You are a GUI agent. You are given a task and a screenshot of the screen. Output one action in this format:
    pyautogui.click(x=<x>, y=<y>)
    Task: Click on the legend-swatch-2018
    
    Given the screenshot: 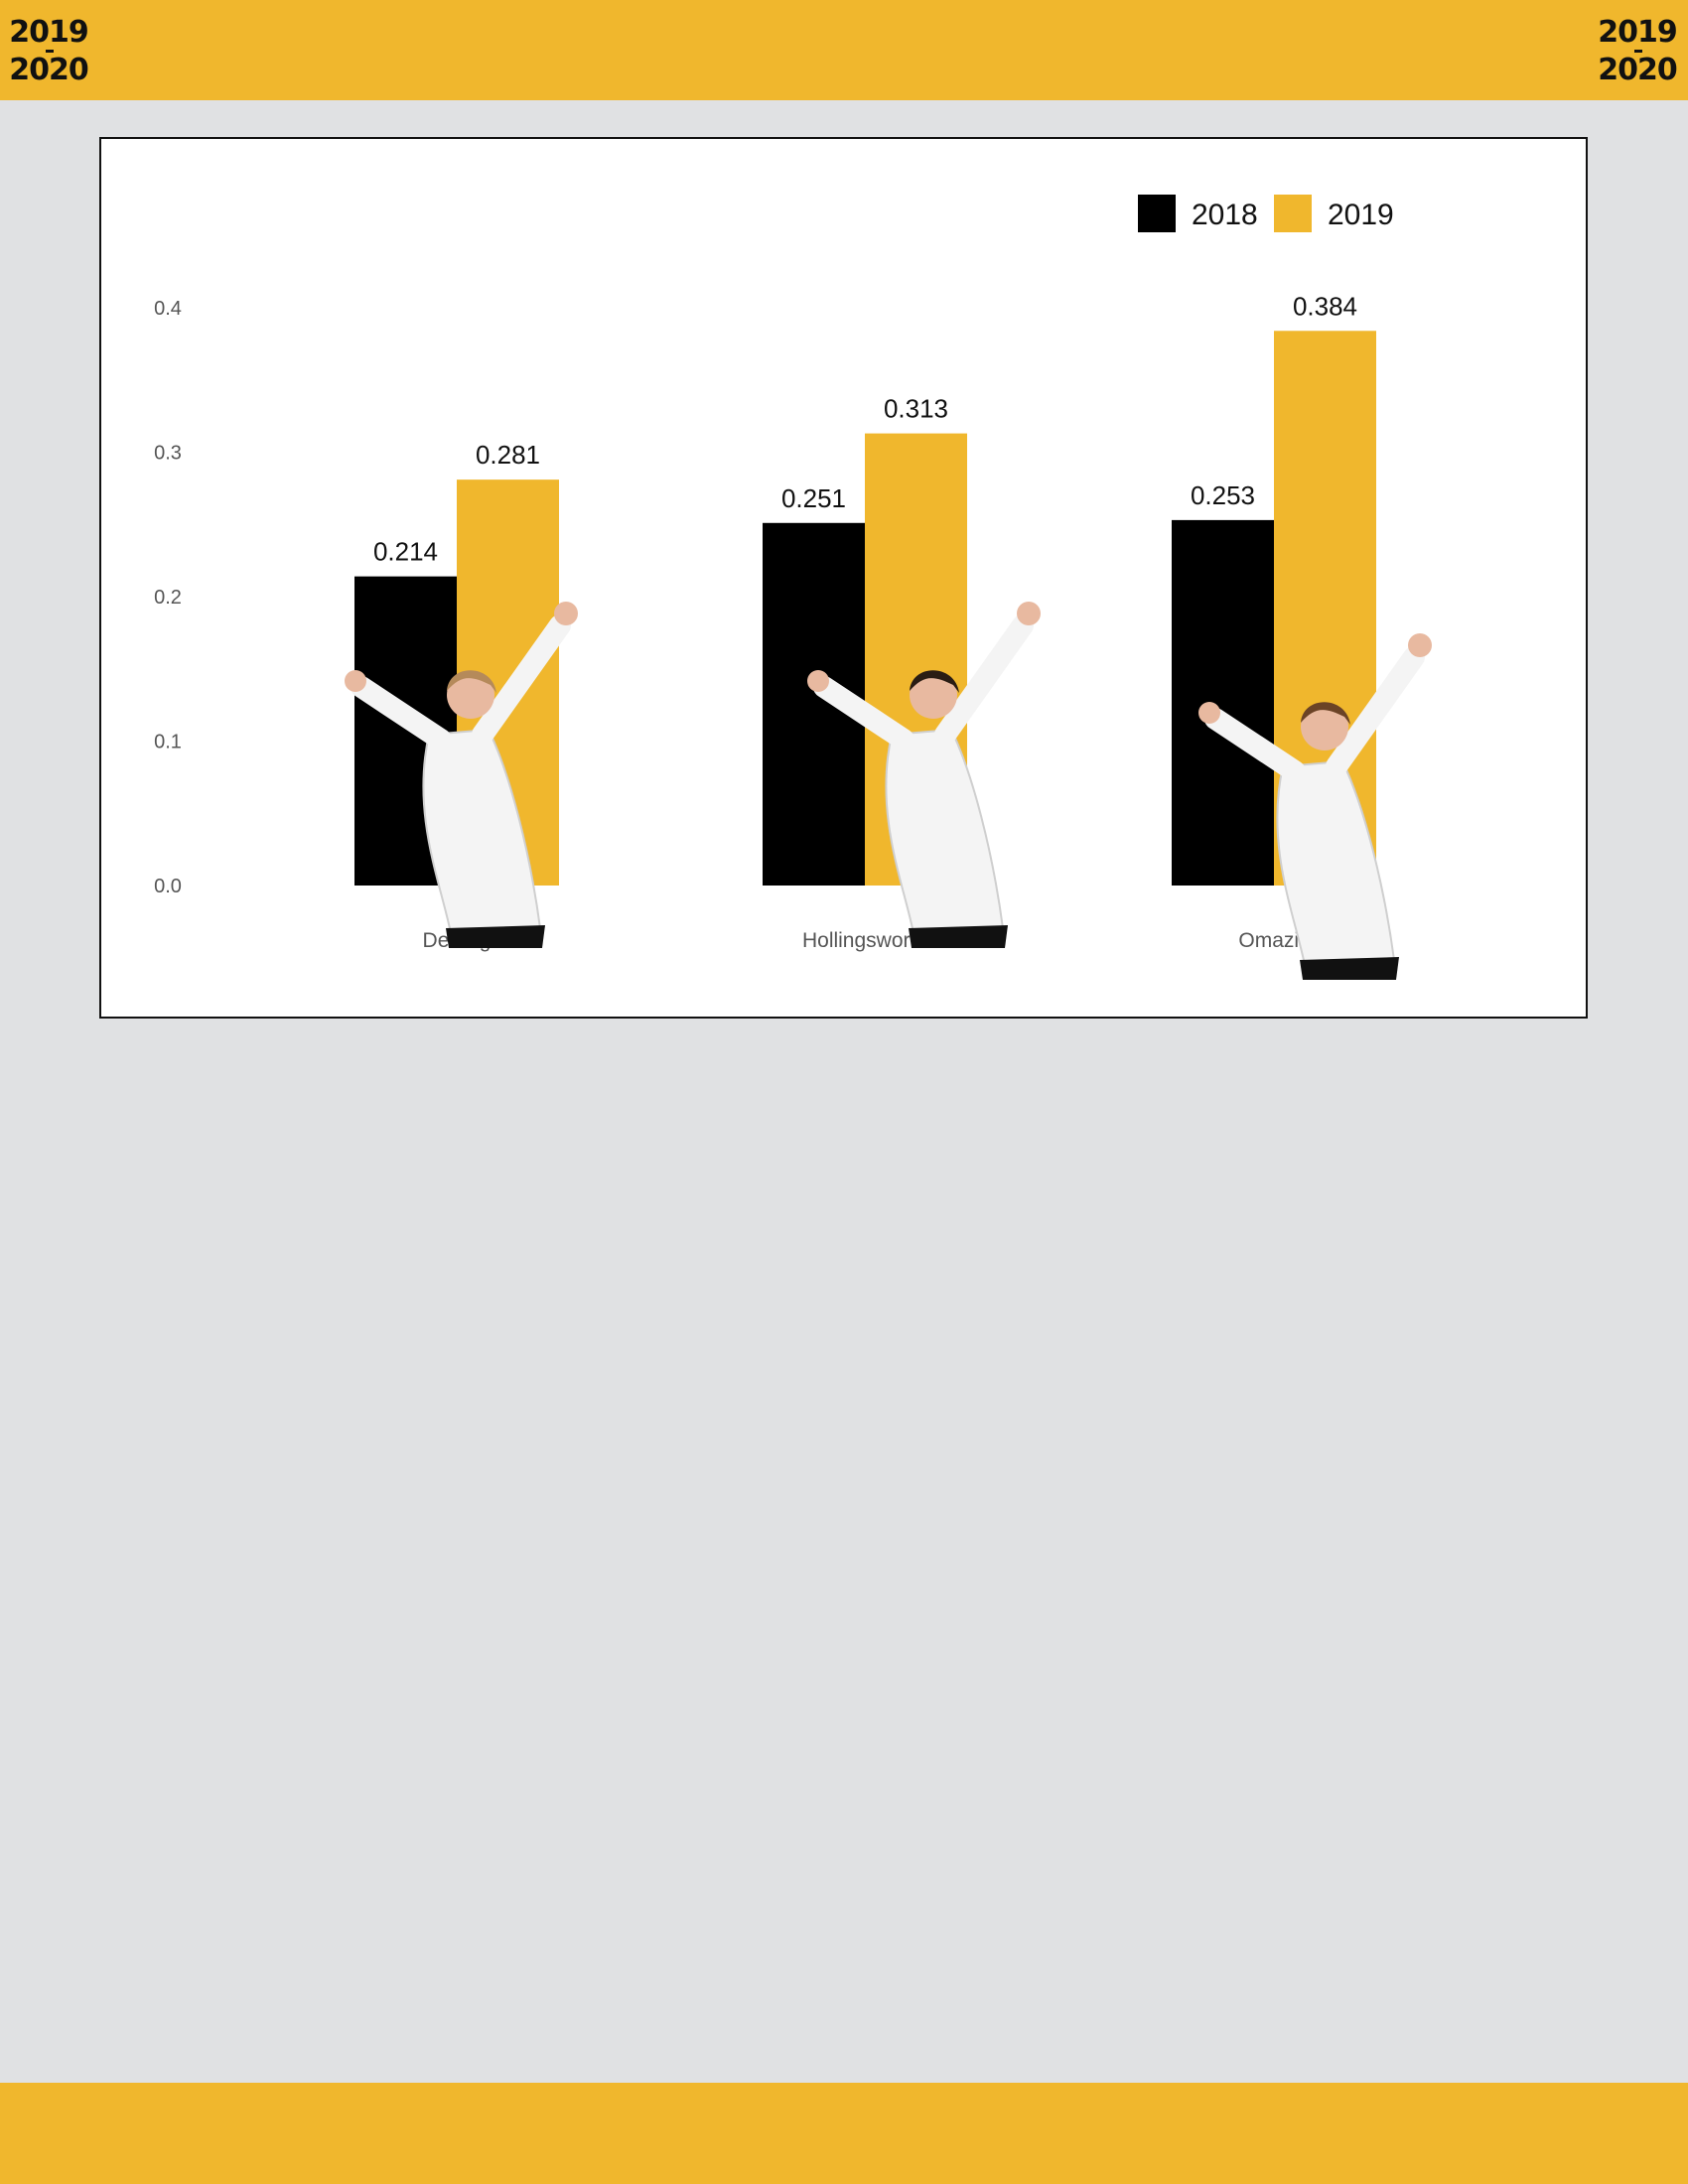 What is the action you would take?
    pyautogui.click(x=1157, y=213)
    